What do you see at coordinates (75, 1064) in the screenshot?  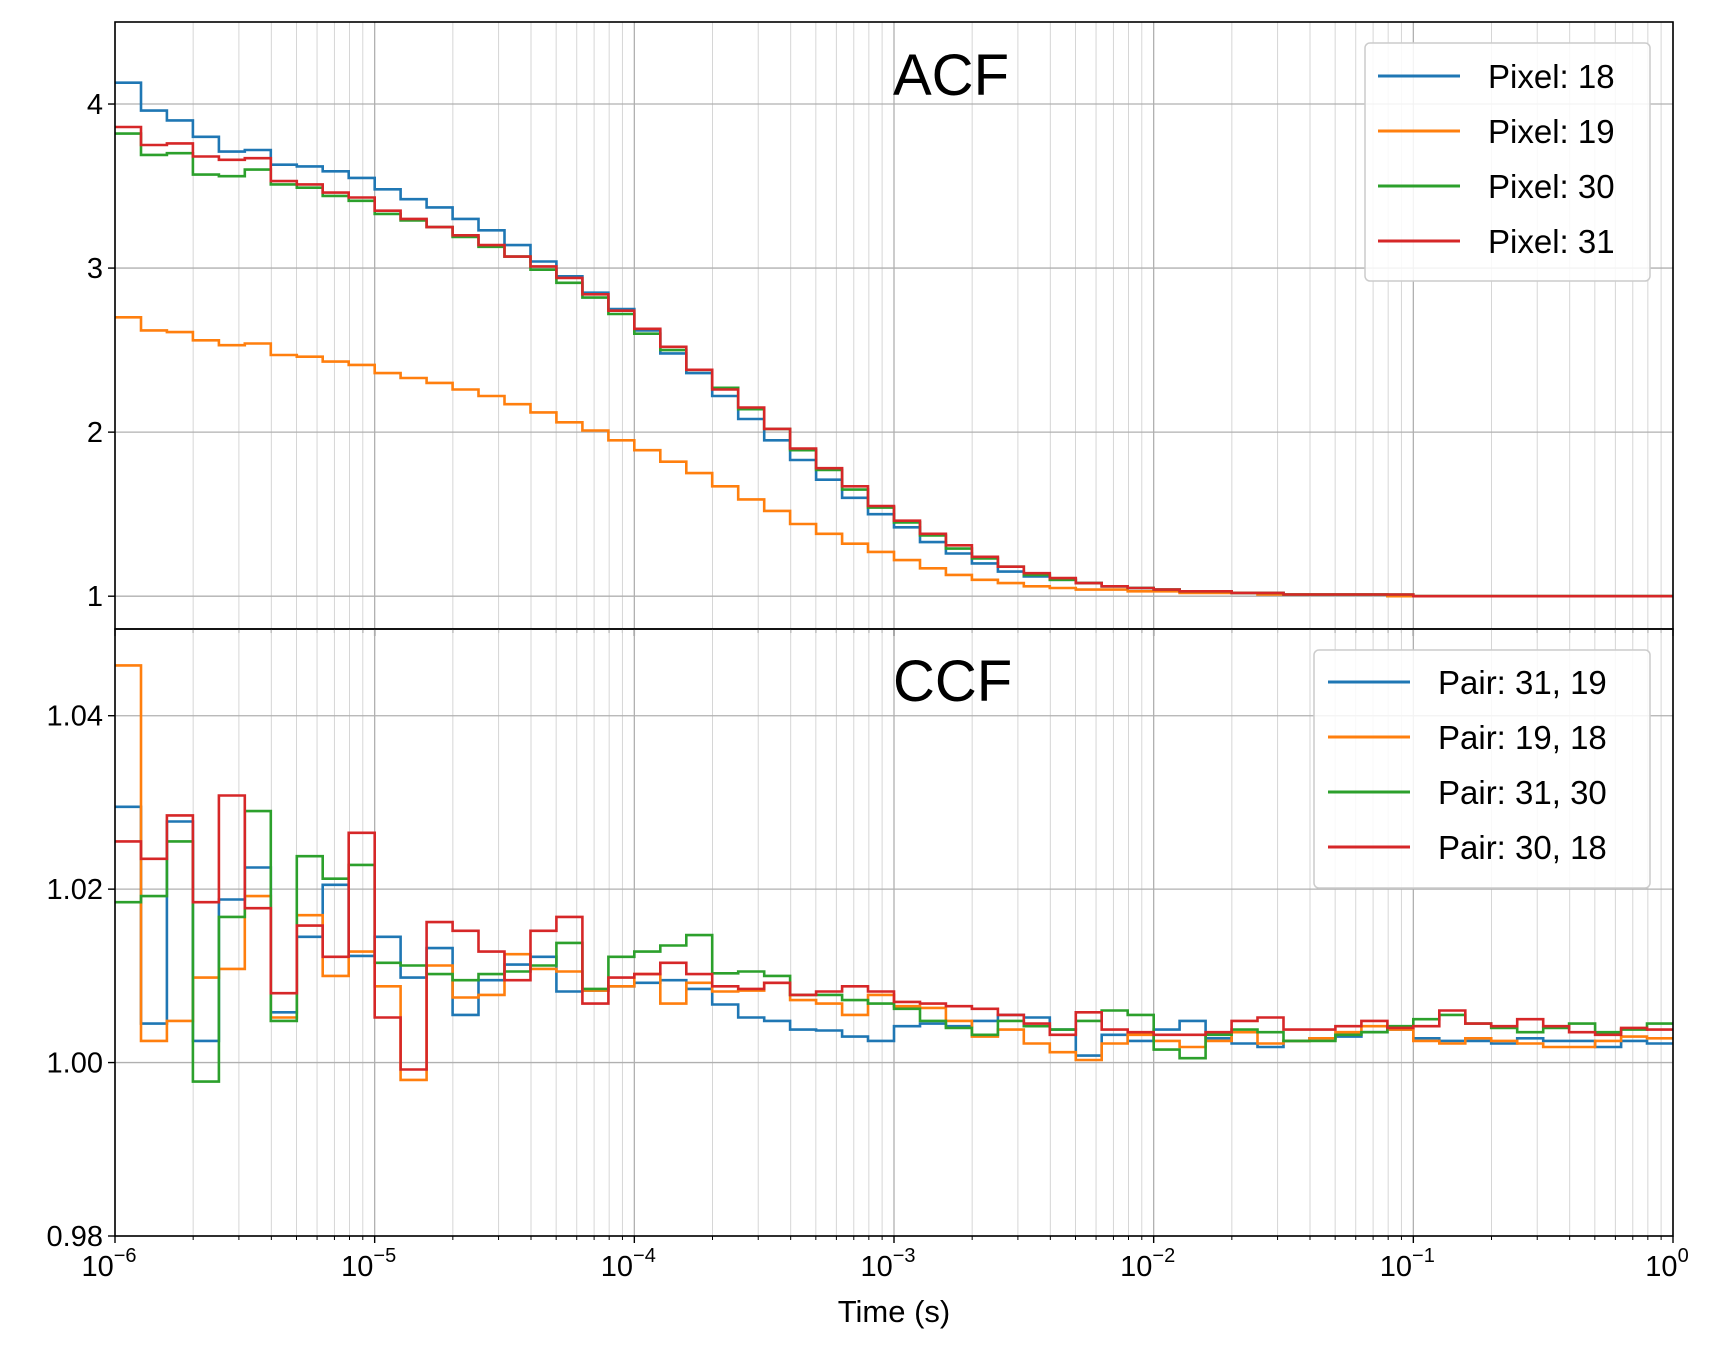 I see `y-tick-label: 1.00` at bounding box center [75, 1064].